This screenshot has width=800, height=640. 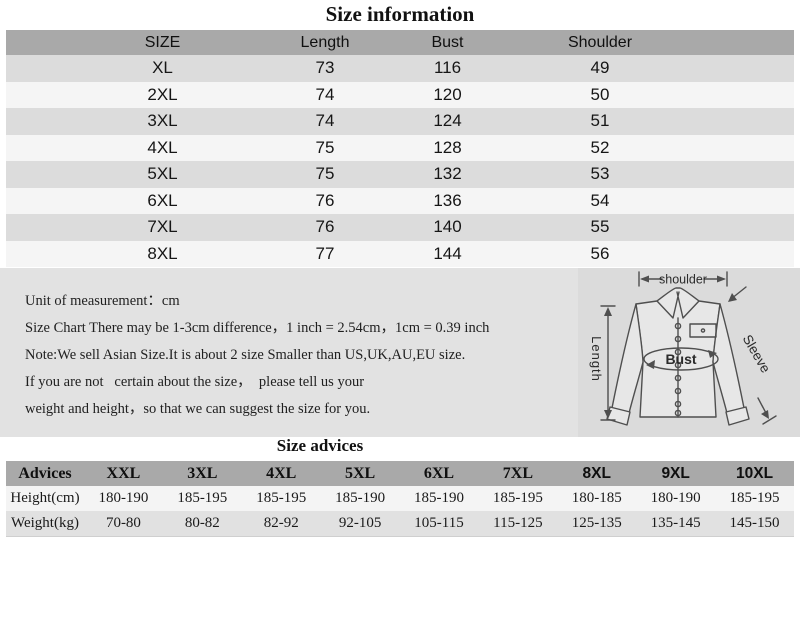 What do you see at coordinates (600, 253) in the screenshot?
I see `shoulder-cell: 56` at bounding box center [600, 253].